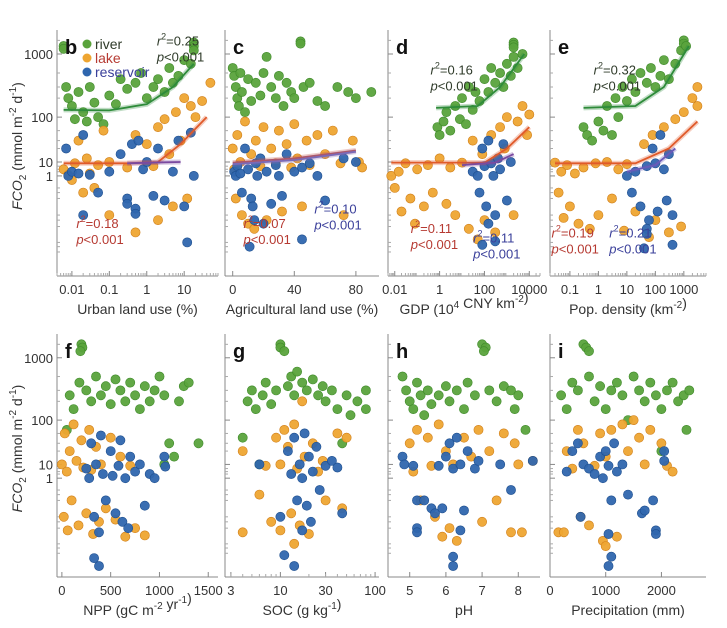 The height and width of the screenshot is (628, 727). Describe the element at coordinates (683, 289) in the screenshot. I see `x-tick-label: 1000` at that location.